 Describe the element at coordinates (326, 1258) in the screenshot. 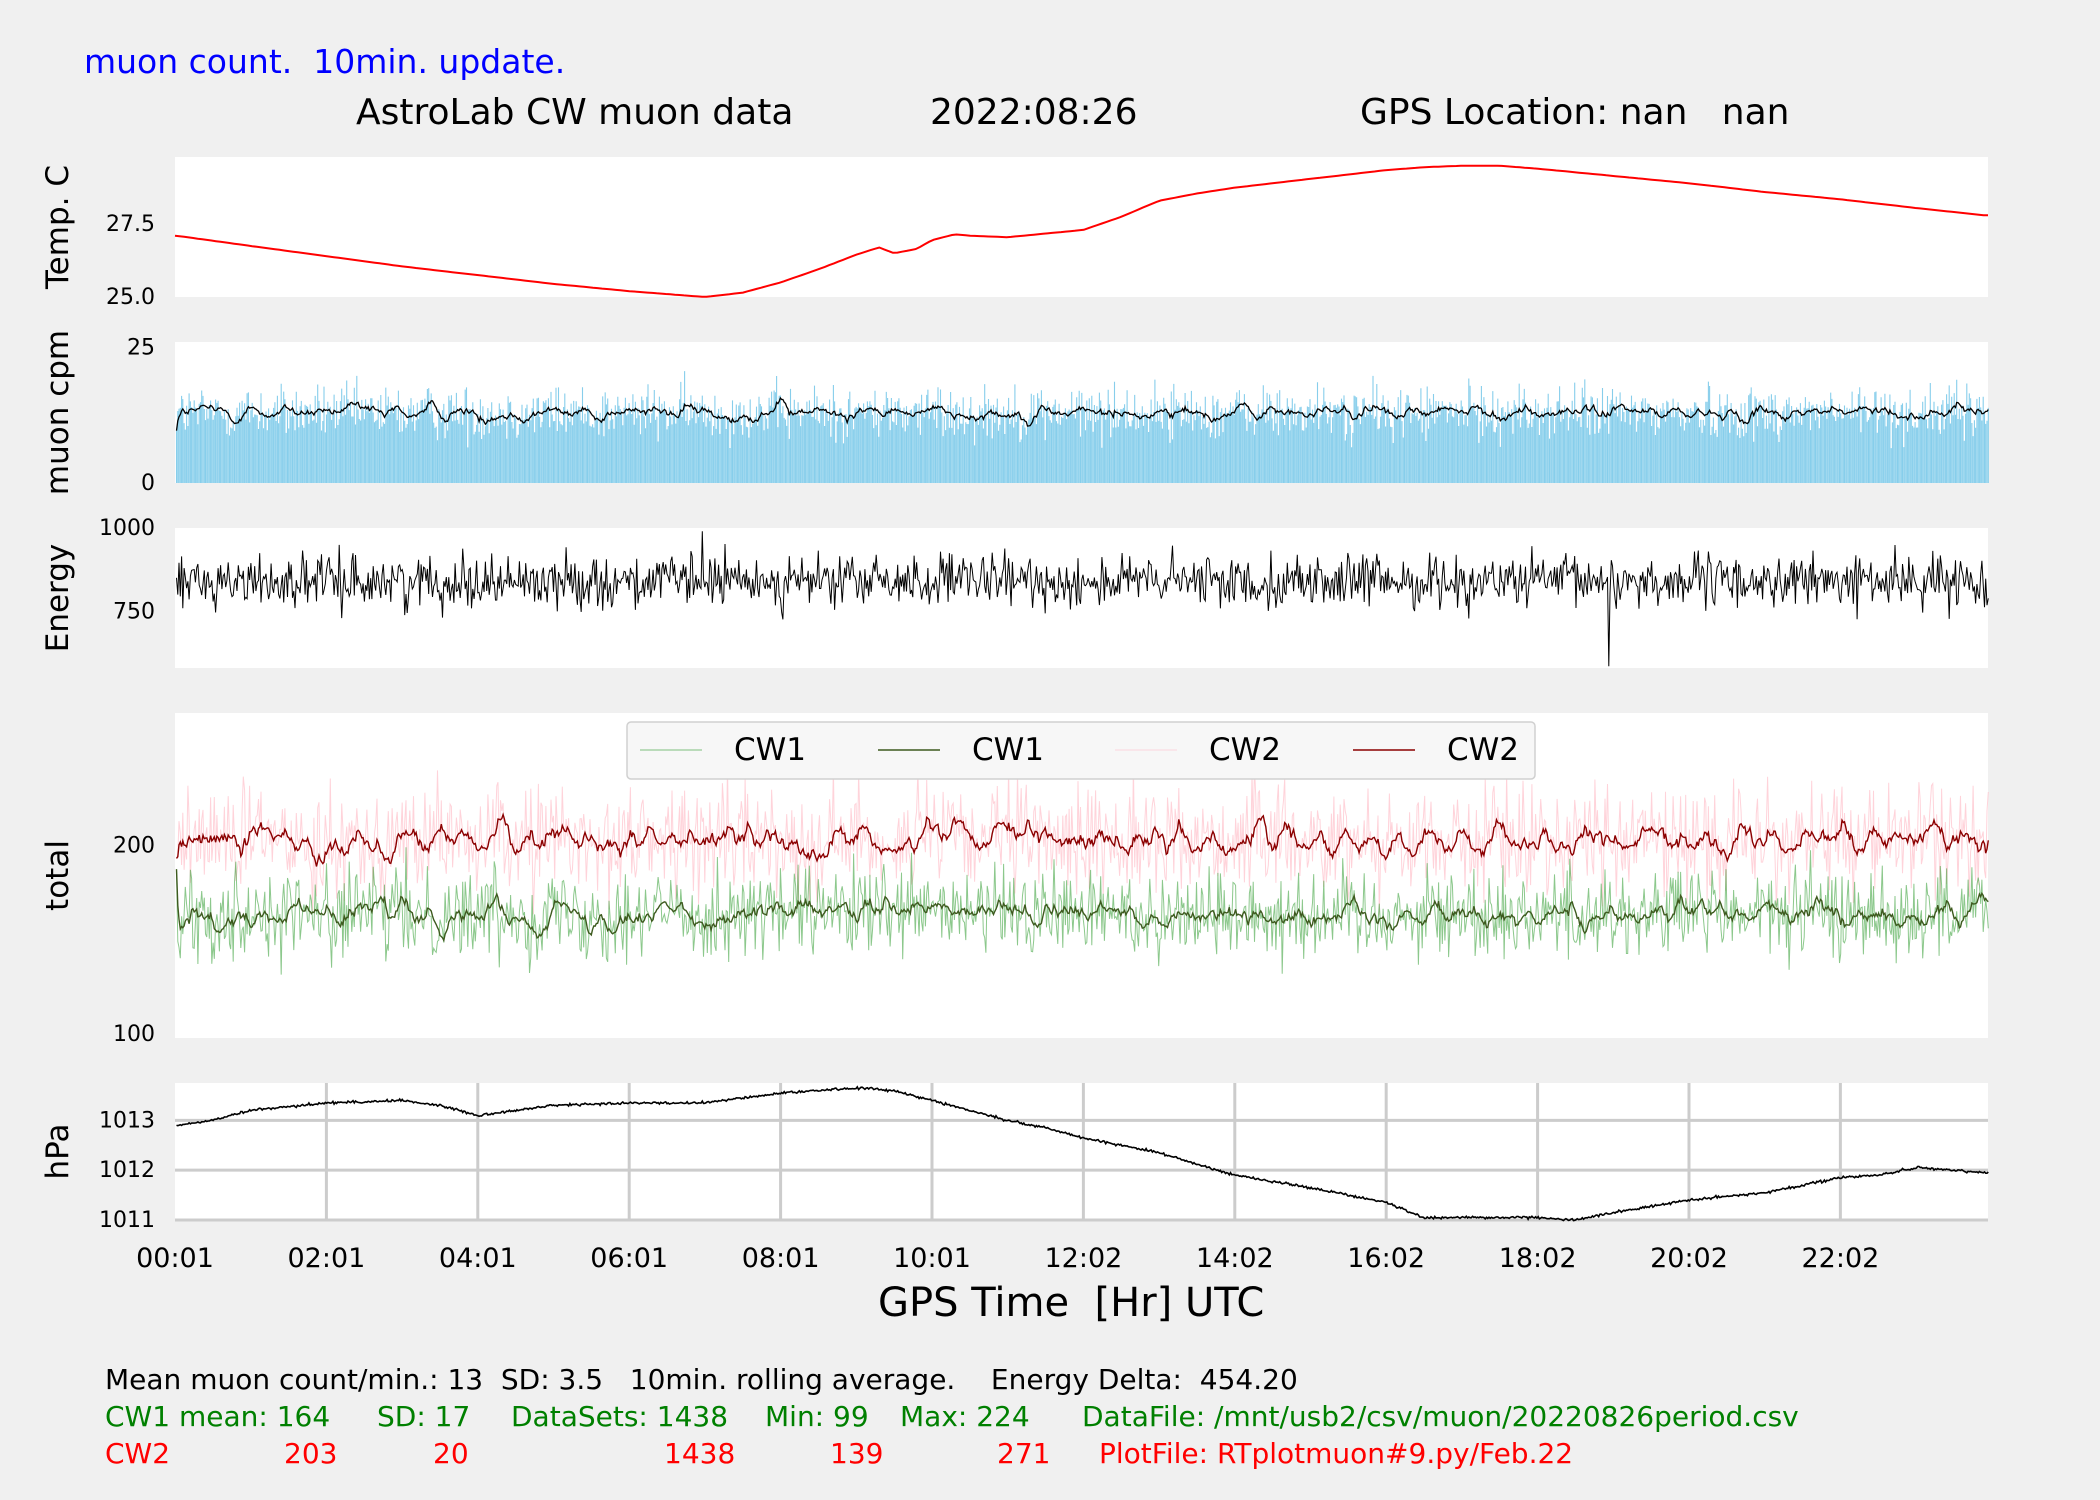

I see `x-tick-label: 02:01` at that location.